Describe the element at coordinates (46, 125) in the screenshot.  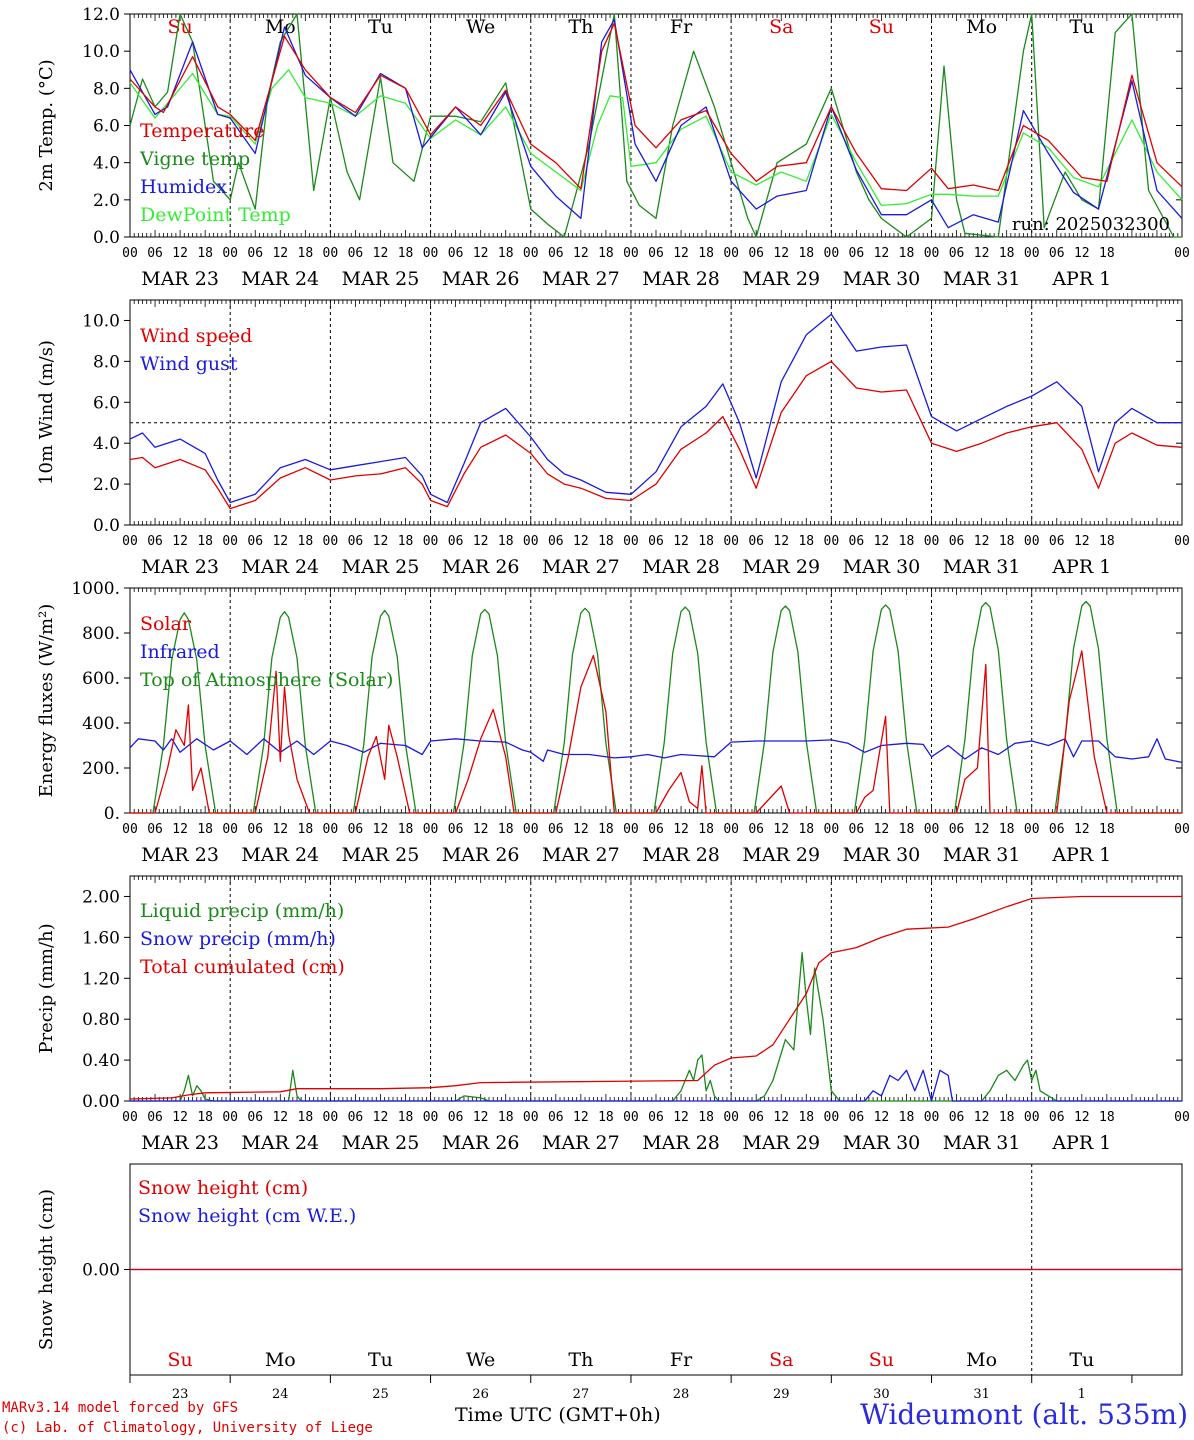
I see `y-axis-label: 2m Temp. (°C)` at that location.